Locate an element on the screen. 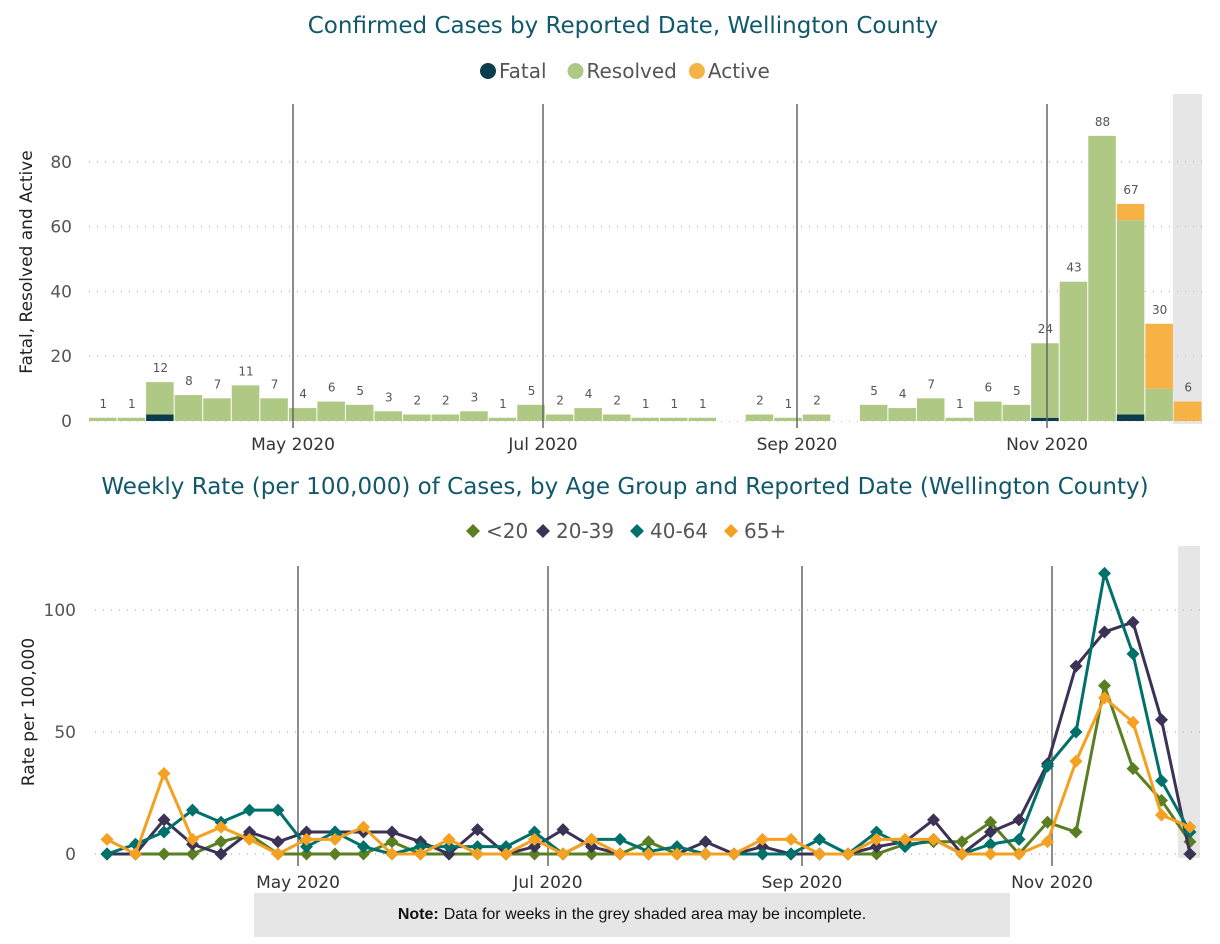 This screenshot has height=944, width=1220. incomplete-shaded-area is located at coordinates (1187, 259).